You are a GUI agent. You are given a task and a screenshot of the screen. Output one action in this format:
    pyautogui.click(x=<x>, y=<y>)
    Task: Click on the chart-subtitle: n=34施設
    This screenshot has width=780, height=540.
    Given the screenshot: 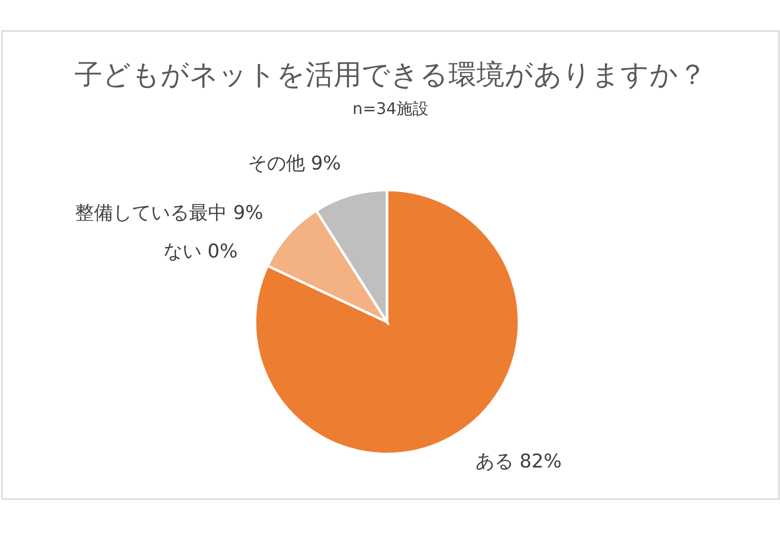 What is the action you would take?
    pyautogui.click(x=390, y=108)
    